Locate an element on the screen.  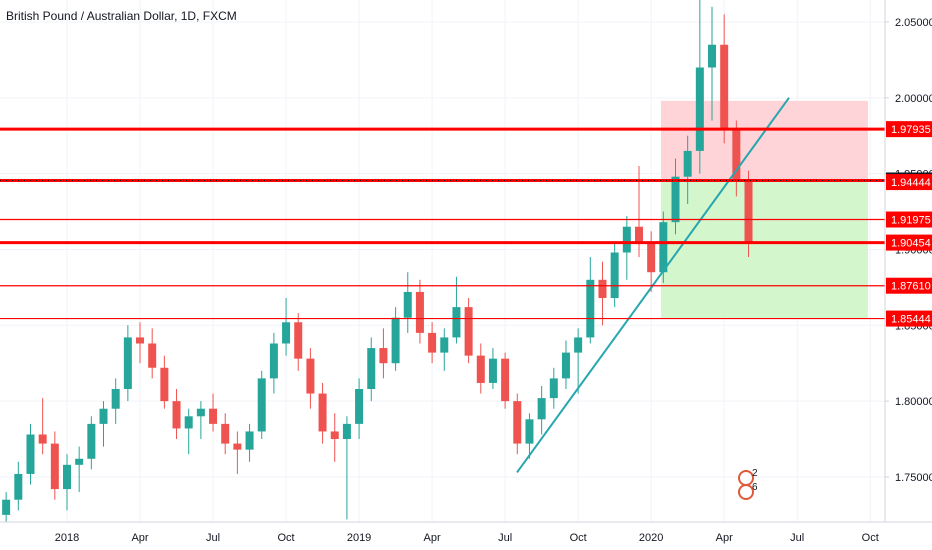
level-label: 1.90454 is located at coordinates (911, 244).